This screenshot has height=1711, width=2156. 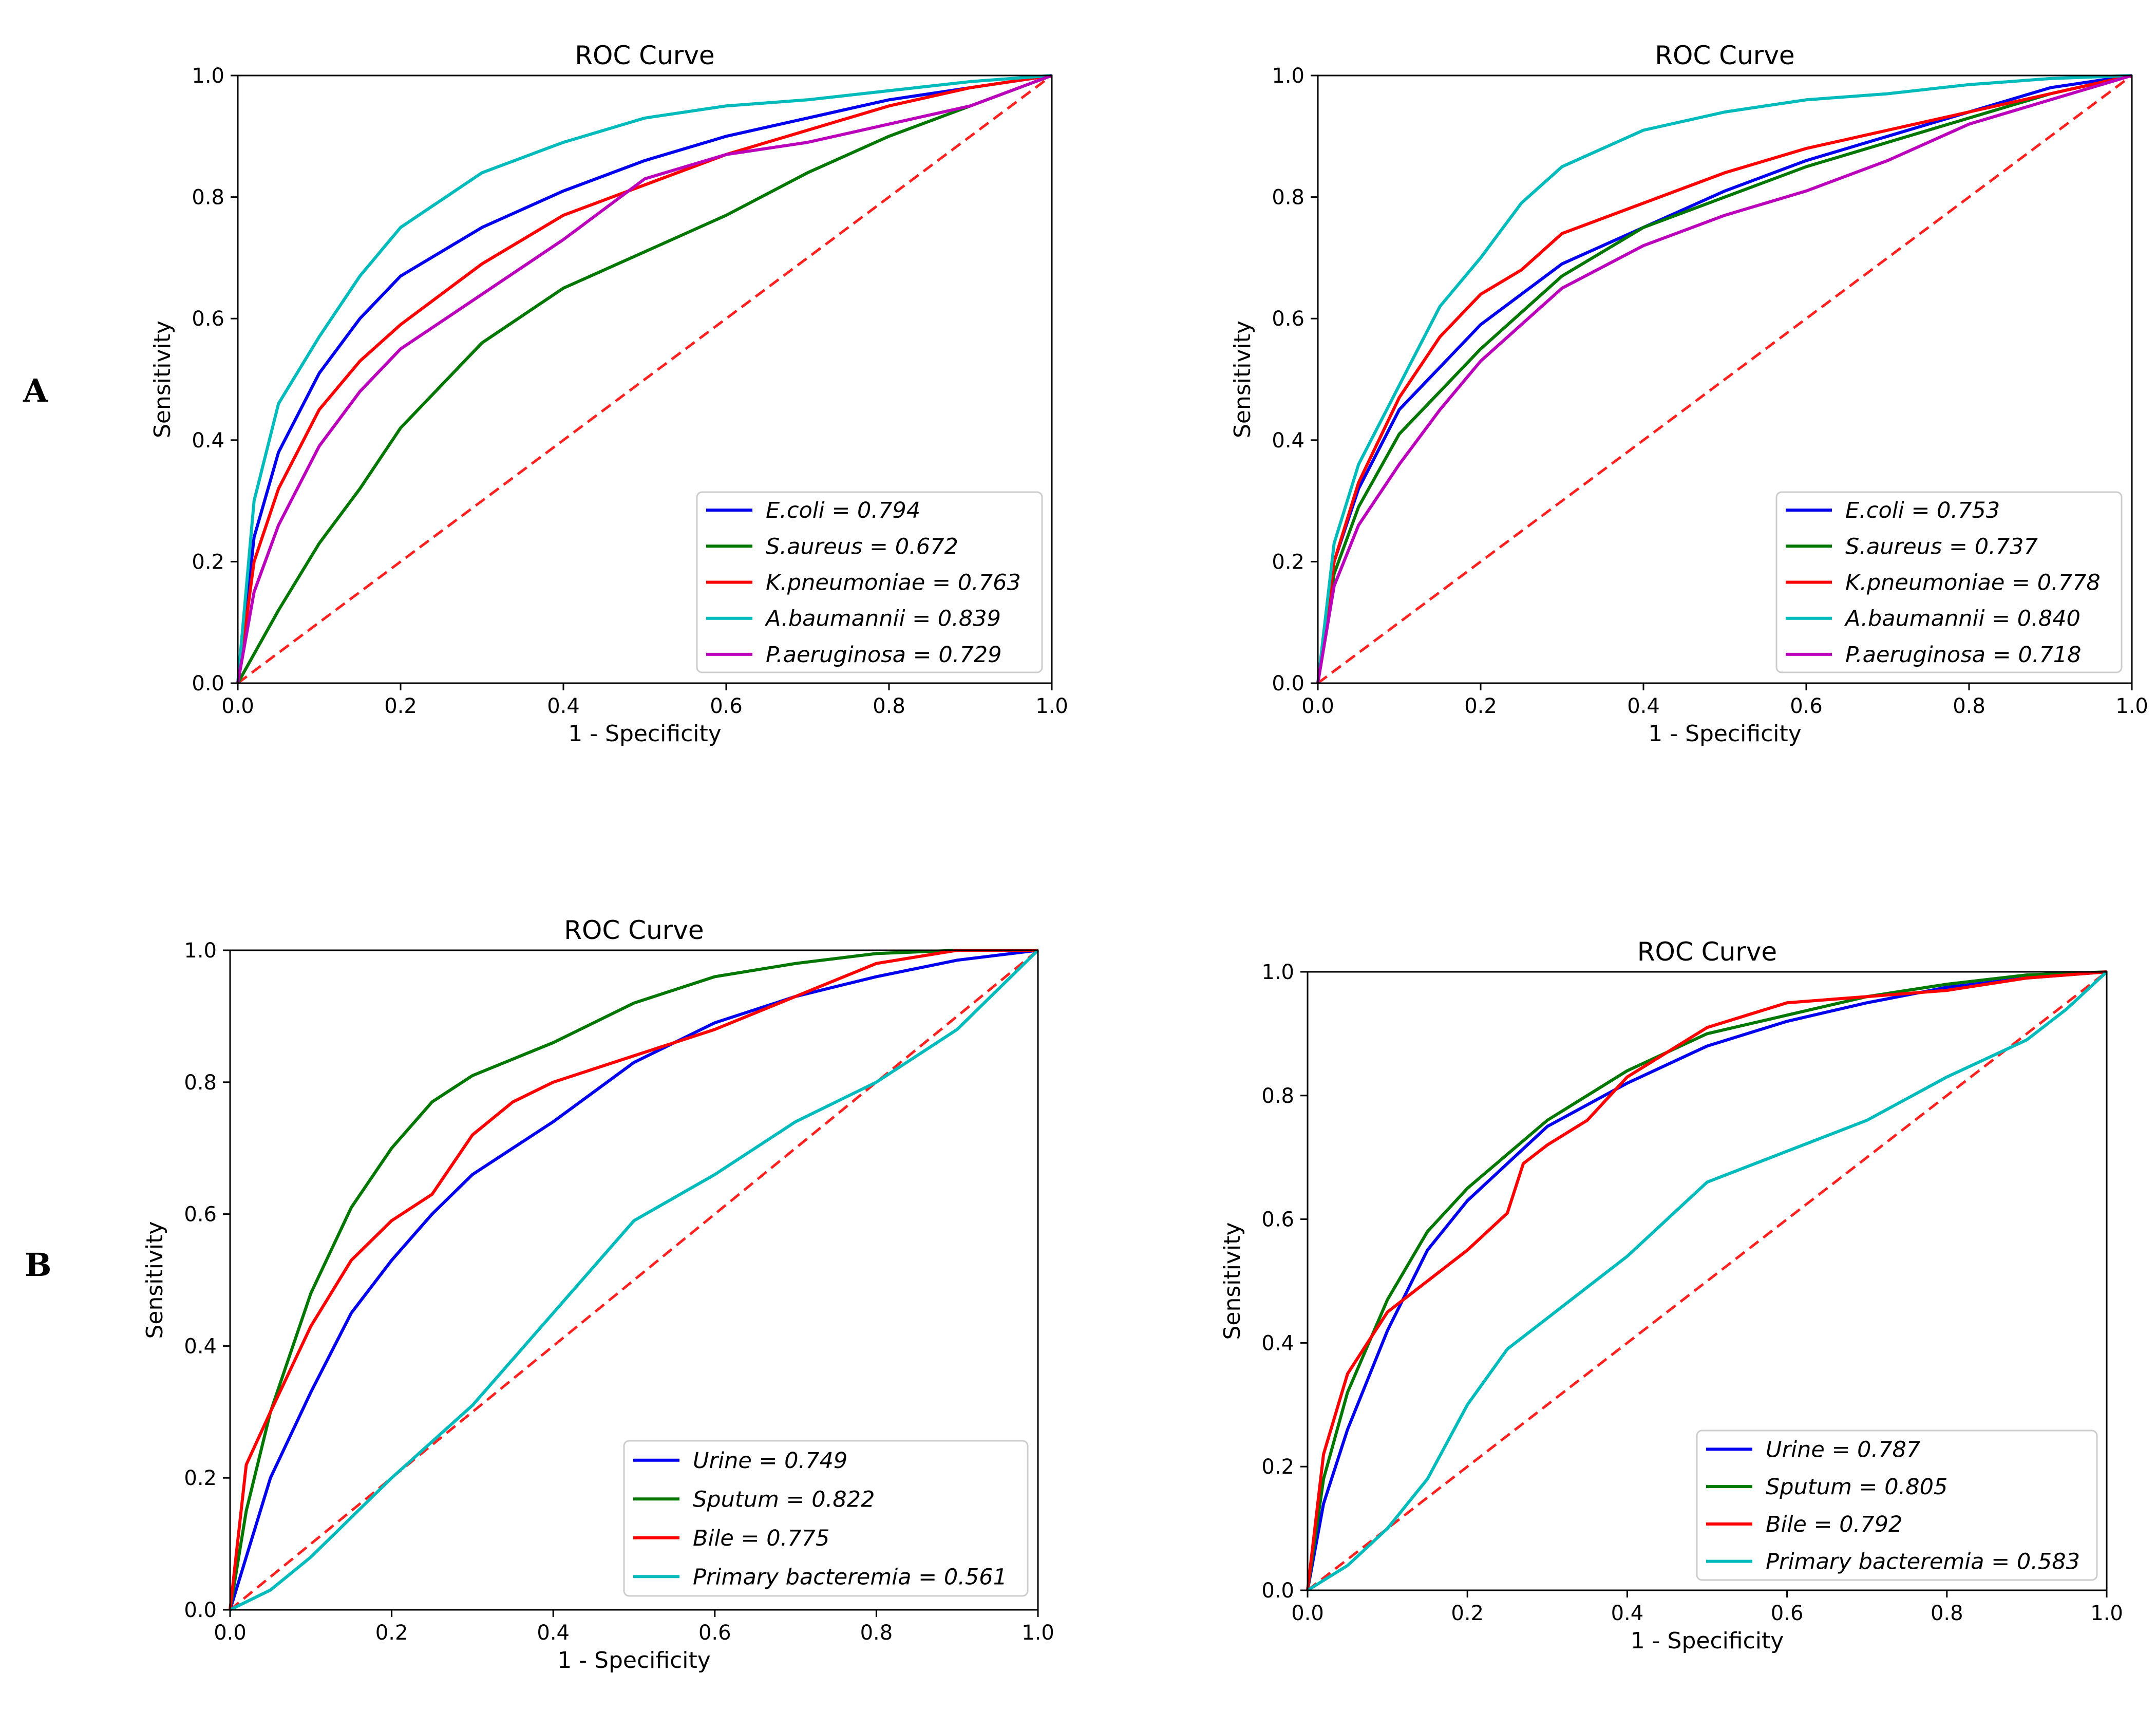 I want to click on legend-entry-4: A.baumannii = 0.839, so click(x=882, y=619).